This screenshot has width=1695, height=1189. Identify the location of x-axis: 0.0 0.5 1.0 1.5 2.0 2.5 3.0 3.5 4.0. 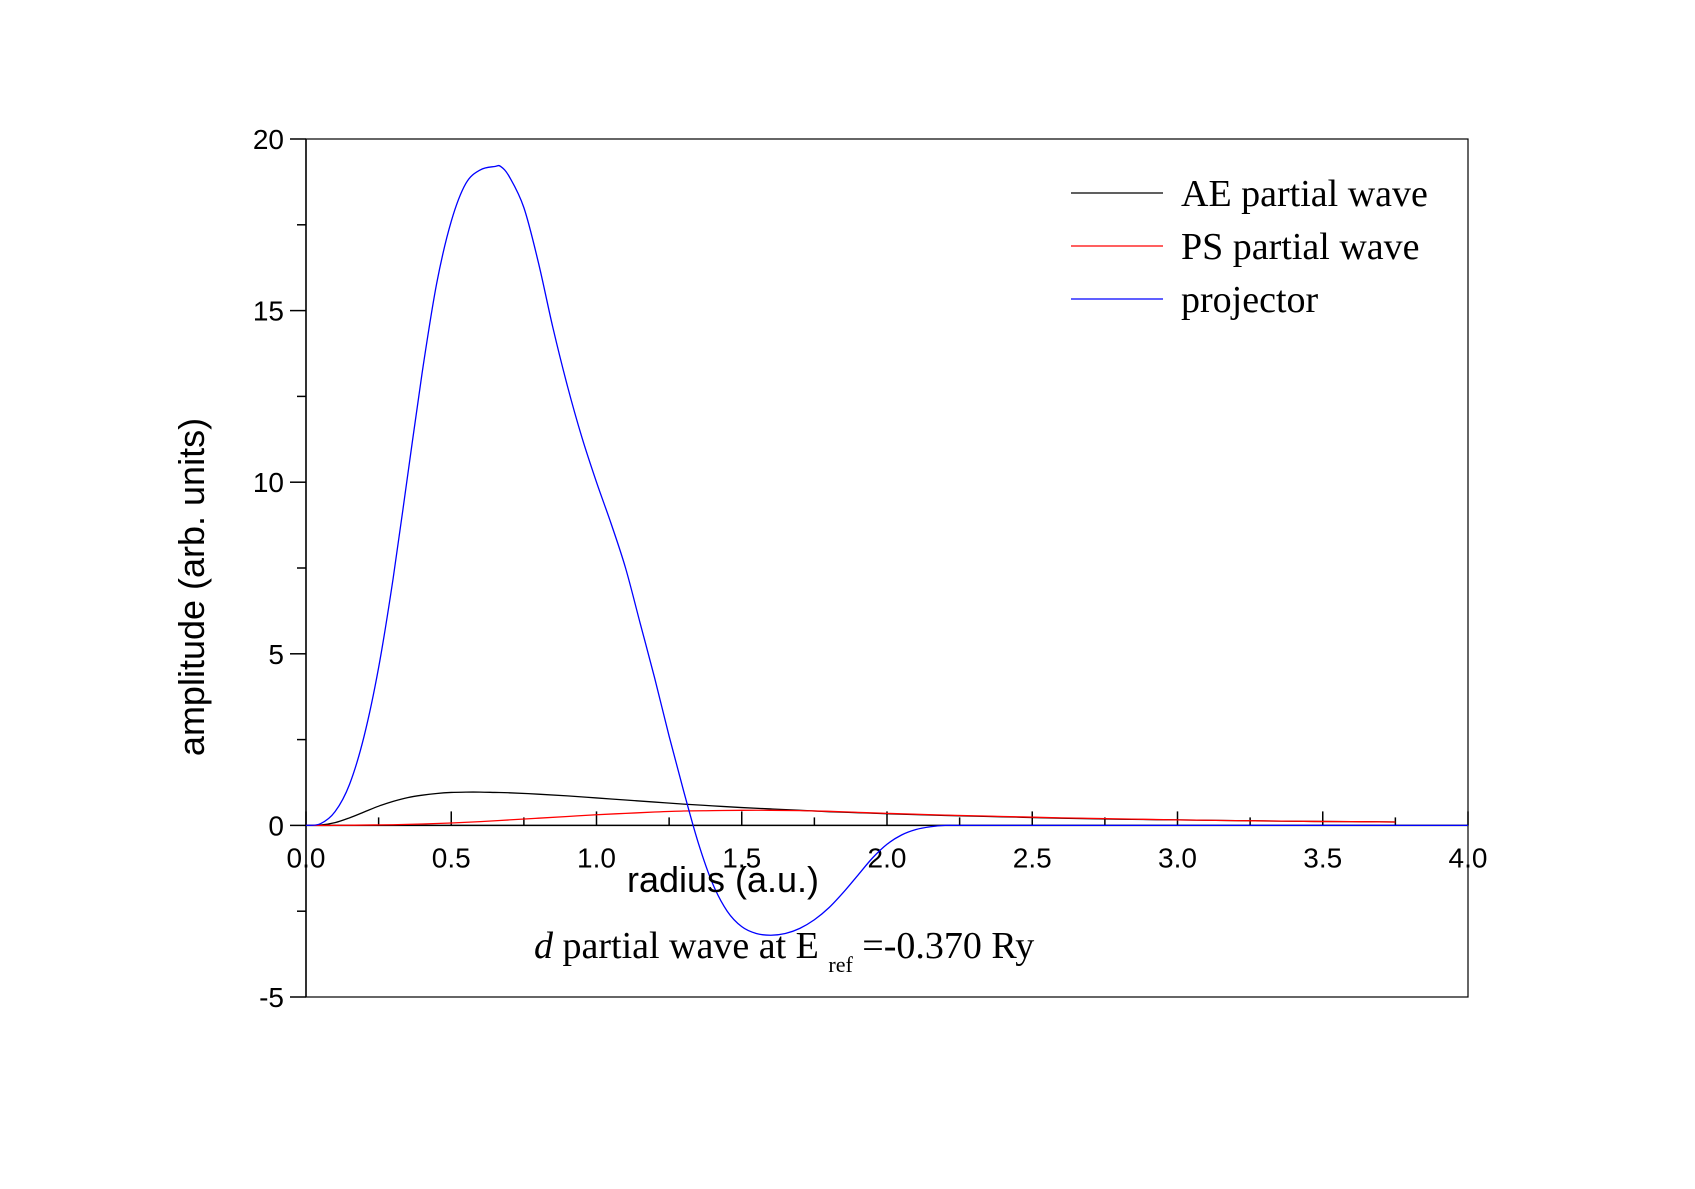
(887, 842).